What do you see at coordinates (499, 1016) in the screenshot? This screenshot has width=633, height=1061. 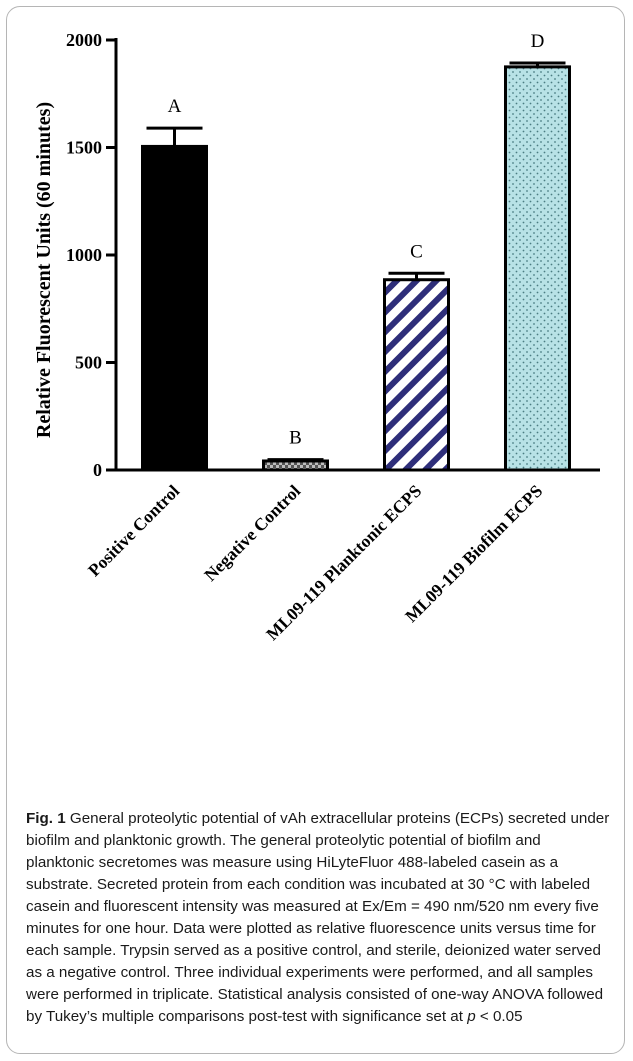 I see `caption-text-end: < 0.05` at bounding box center [499, 1016].